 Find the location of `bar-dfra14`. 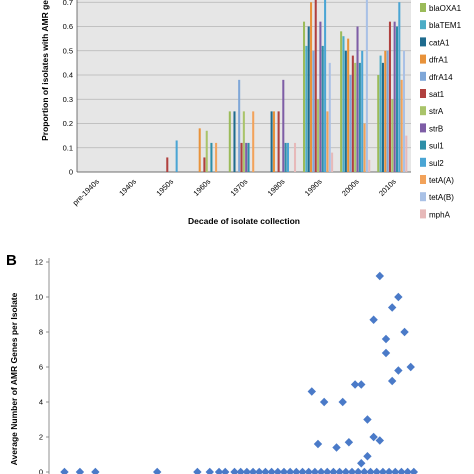

bar-dfra14 is located at coordinates (313, 111).